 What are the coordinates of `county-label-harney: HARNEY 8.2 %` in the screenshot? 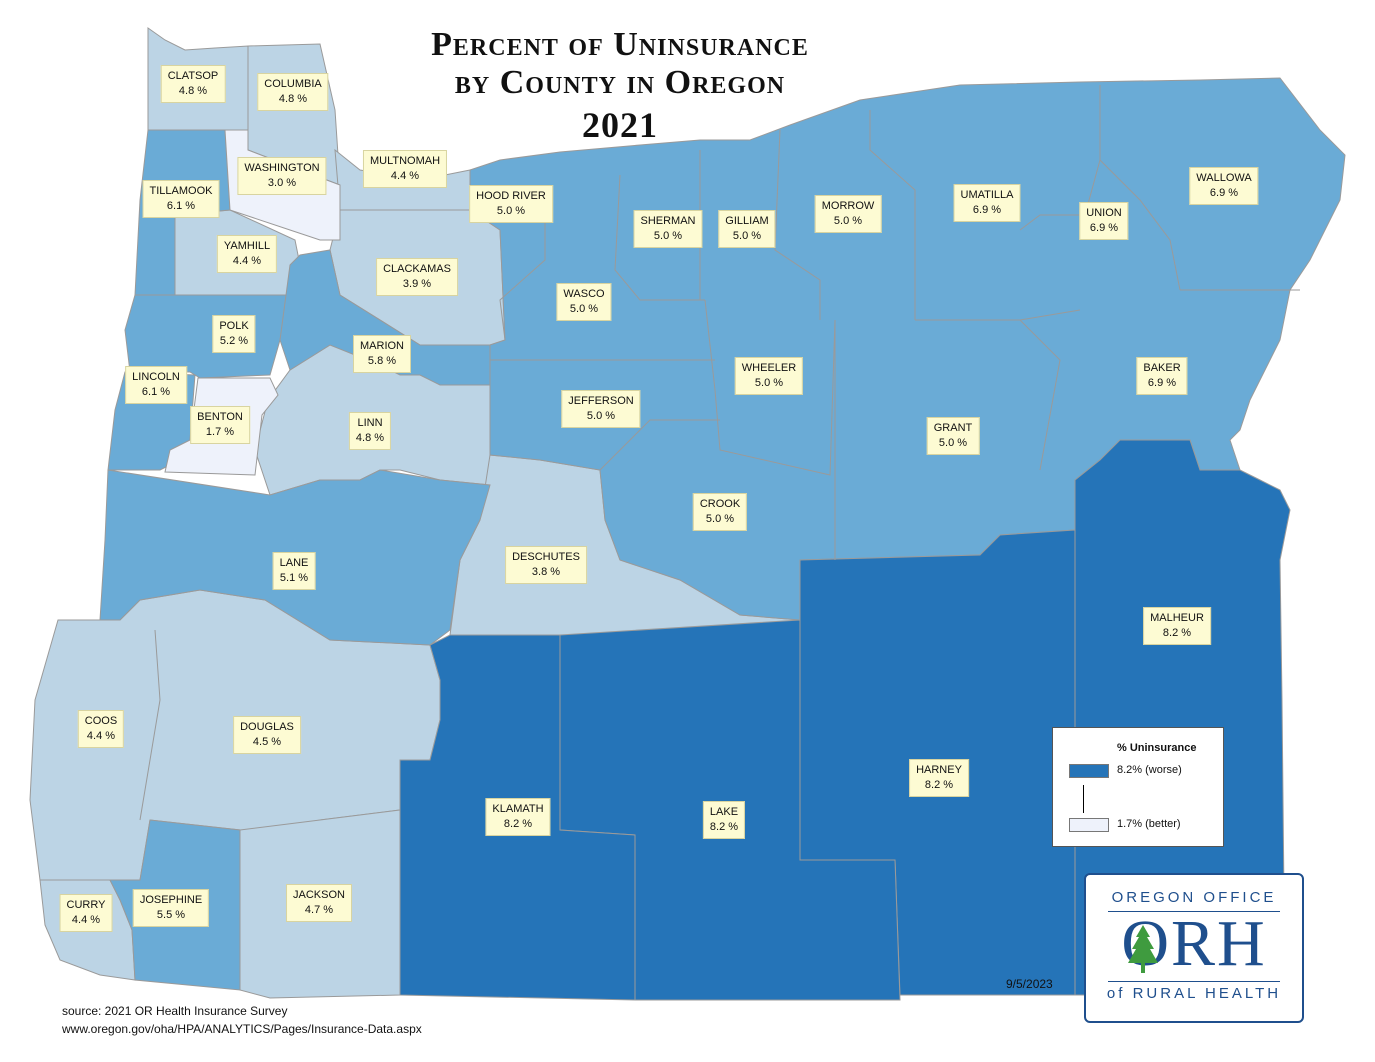 It's located at (939, 778).